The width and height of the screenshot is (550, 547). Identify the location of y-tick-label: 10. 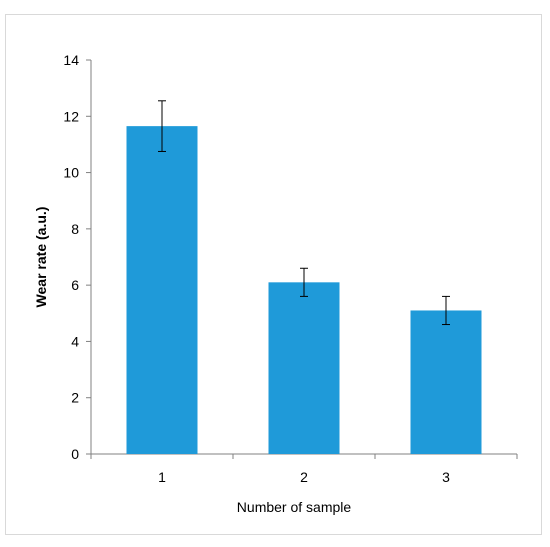
(71, 173).